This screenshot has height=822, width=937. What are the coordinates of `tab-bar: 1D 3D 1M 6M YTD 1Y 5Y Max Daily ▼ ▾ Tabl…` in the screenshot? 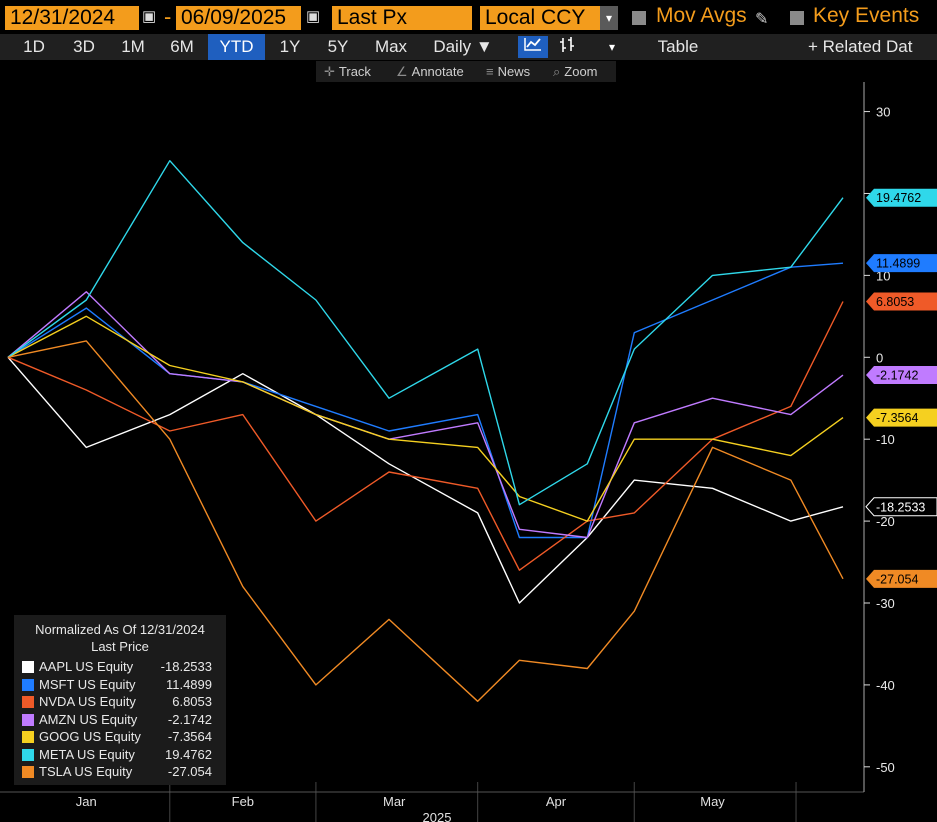 It's located at (468, 47).